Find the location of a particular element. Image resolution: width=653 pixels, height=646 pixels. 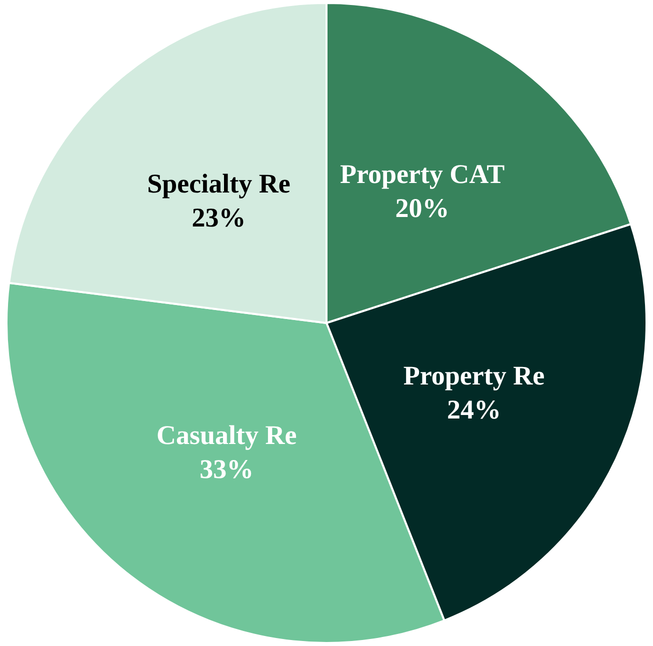

data-label: 23% is located at coordinates (219, 217).